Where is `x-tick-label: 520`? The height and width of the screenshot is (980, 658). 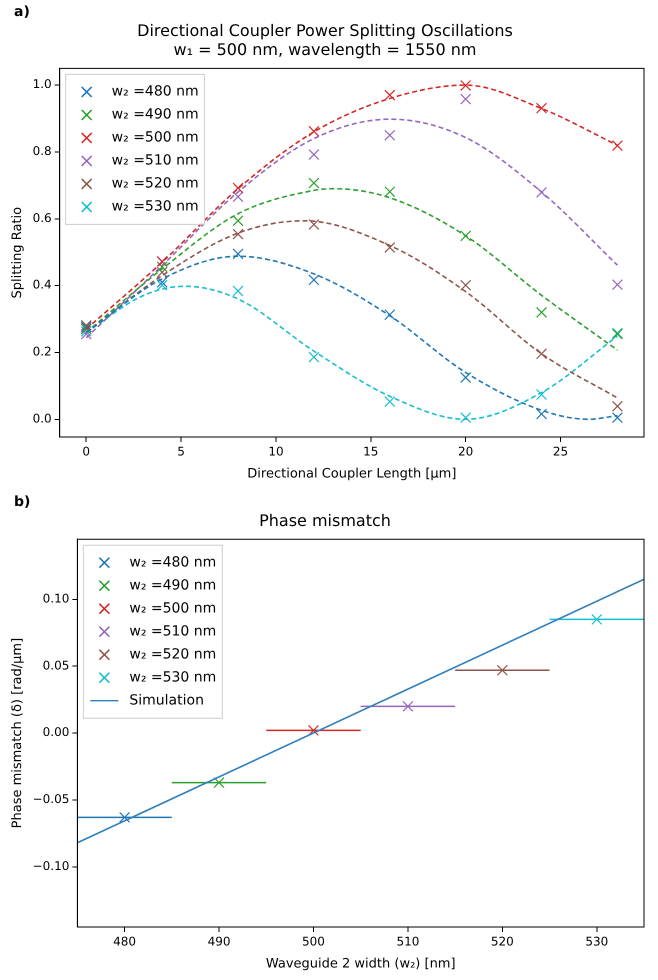
x-tick-label: 520 is located at coordinates (502, 941).